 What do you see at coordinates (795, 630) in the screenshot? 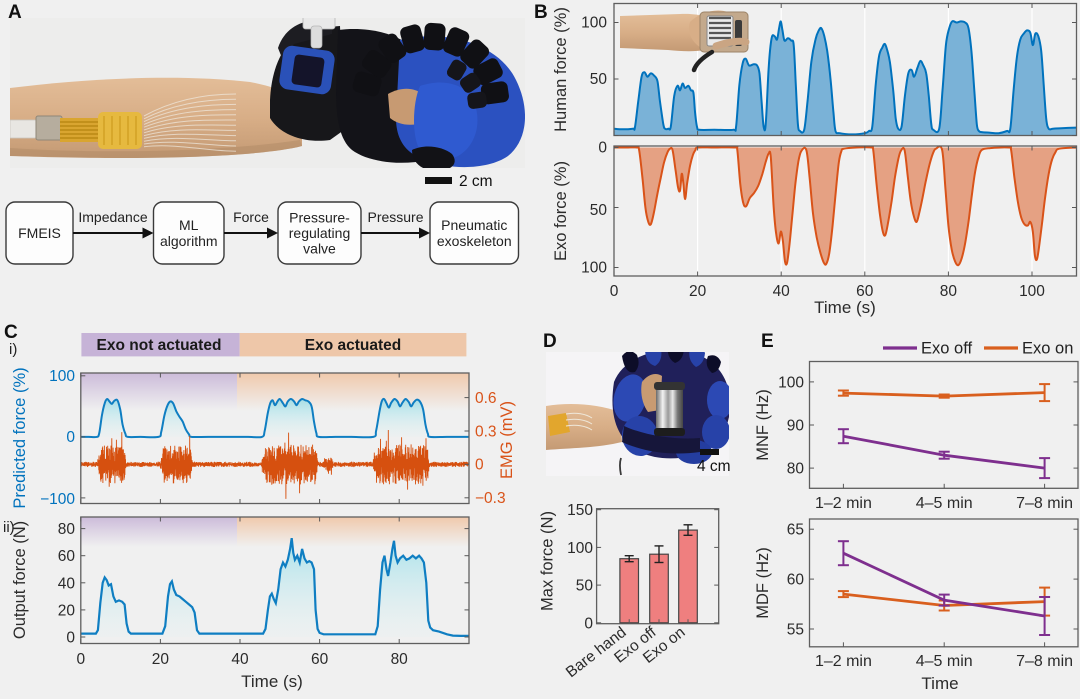
I see `svg-text: 55` at bounding box center [795, 630].